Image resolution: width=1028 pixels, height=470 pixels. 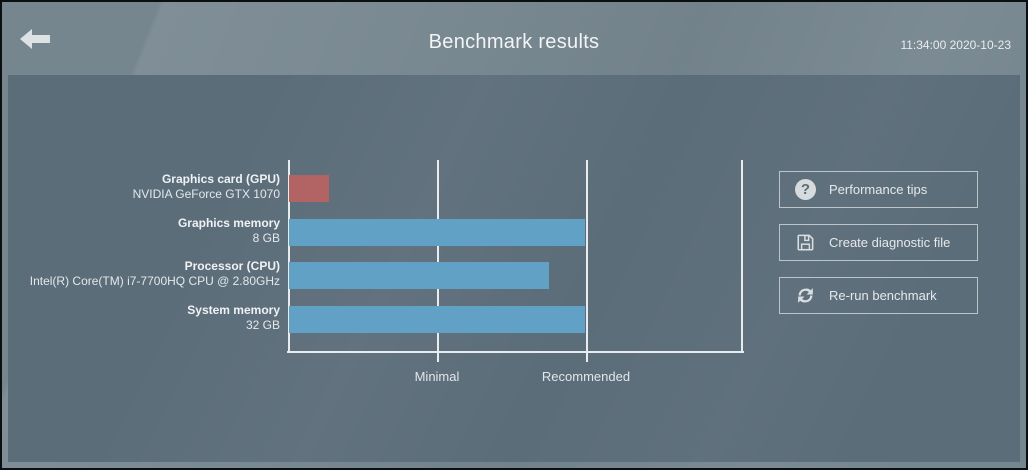 I want to click on performance-tips-button: ? Performance tips, so click(x=878, y=189).